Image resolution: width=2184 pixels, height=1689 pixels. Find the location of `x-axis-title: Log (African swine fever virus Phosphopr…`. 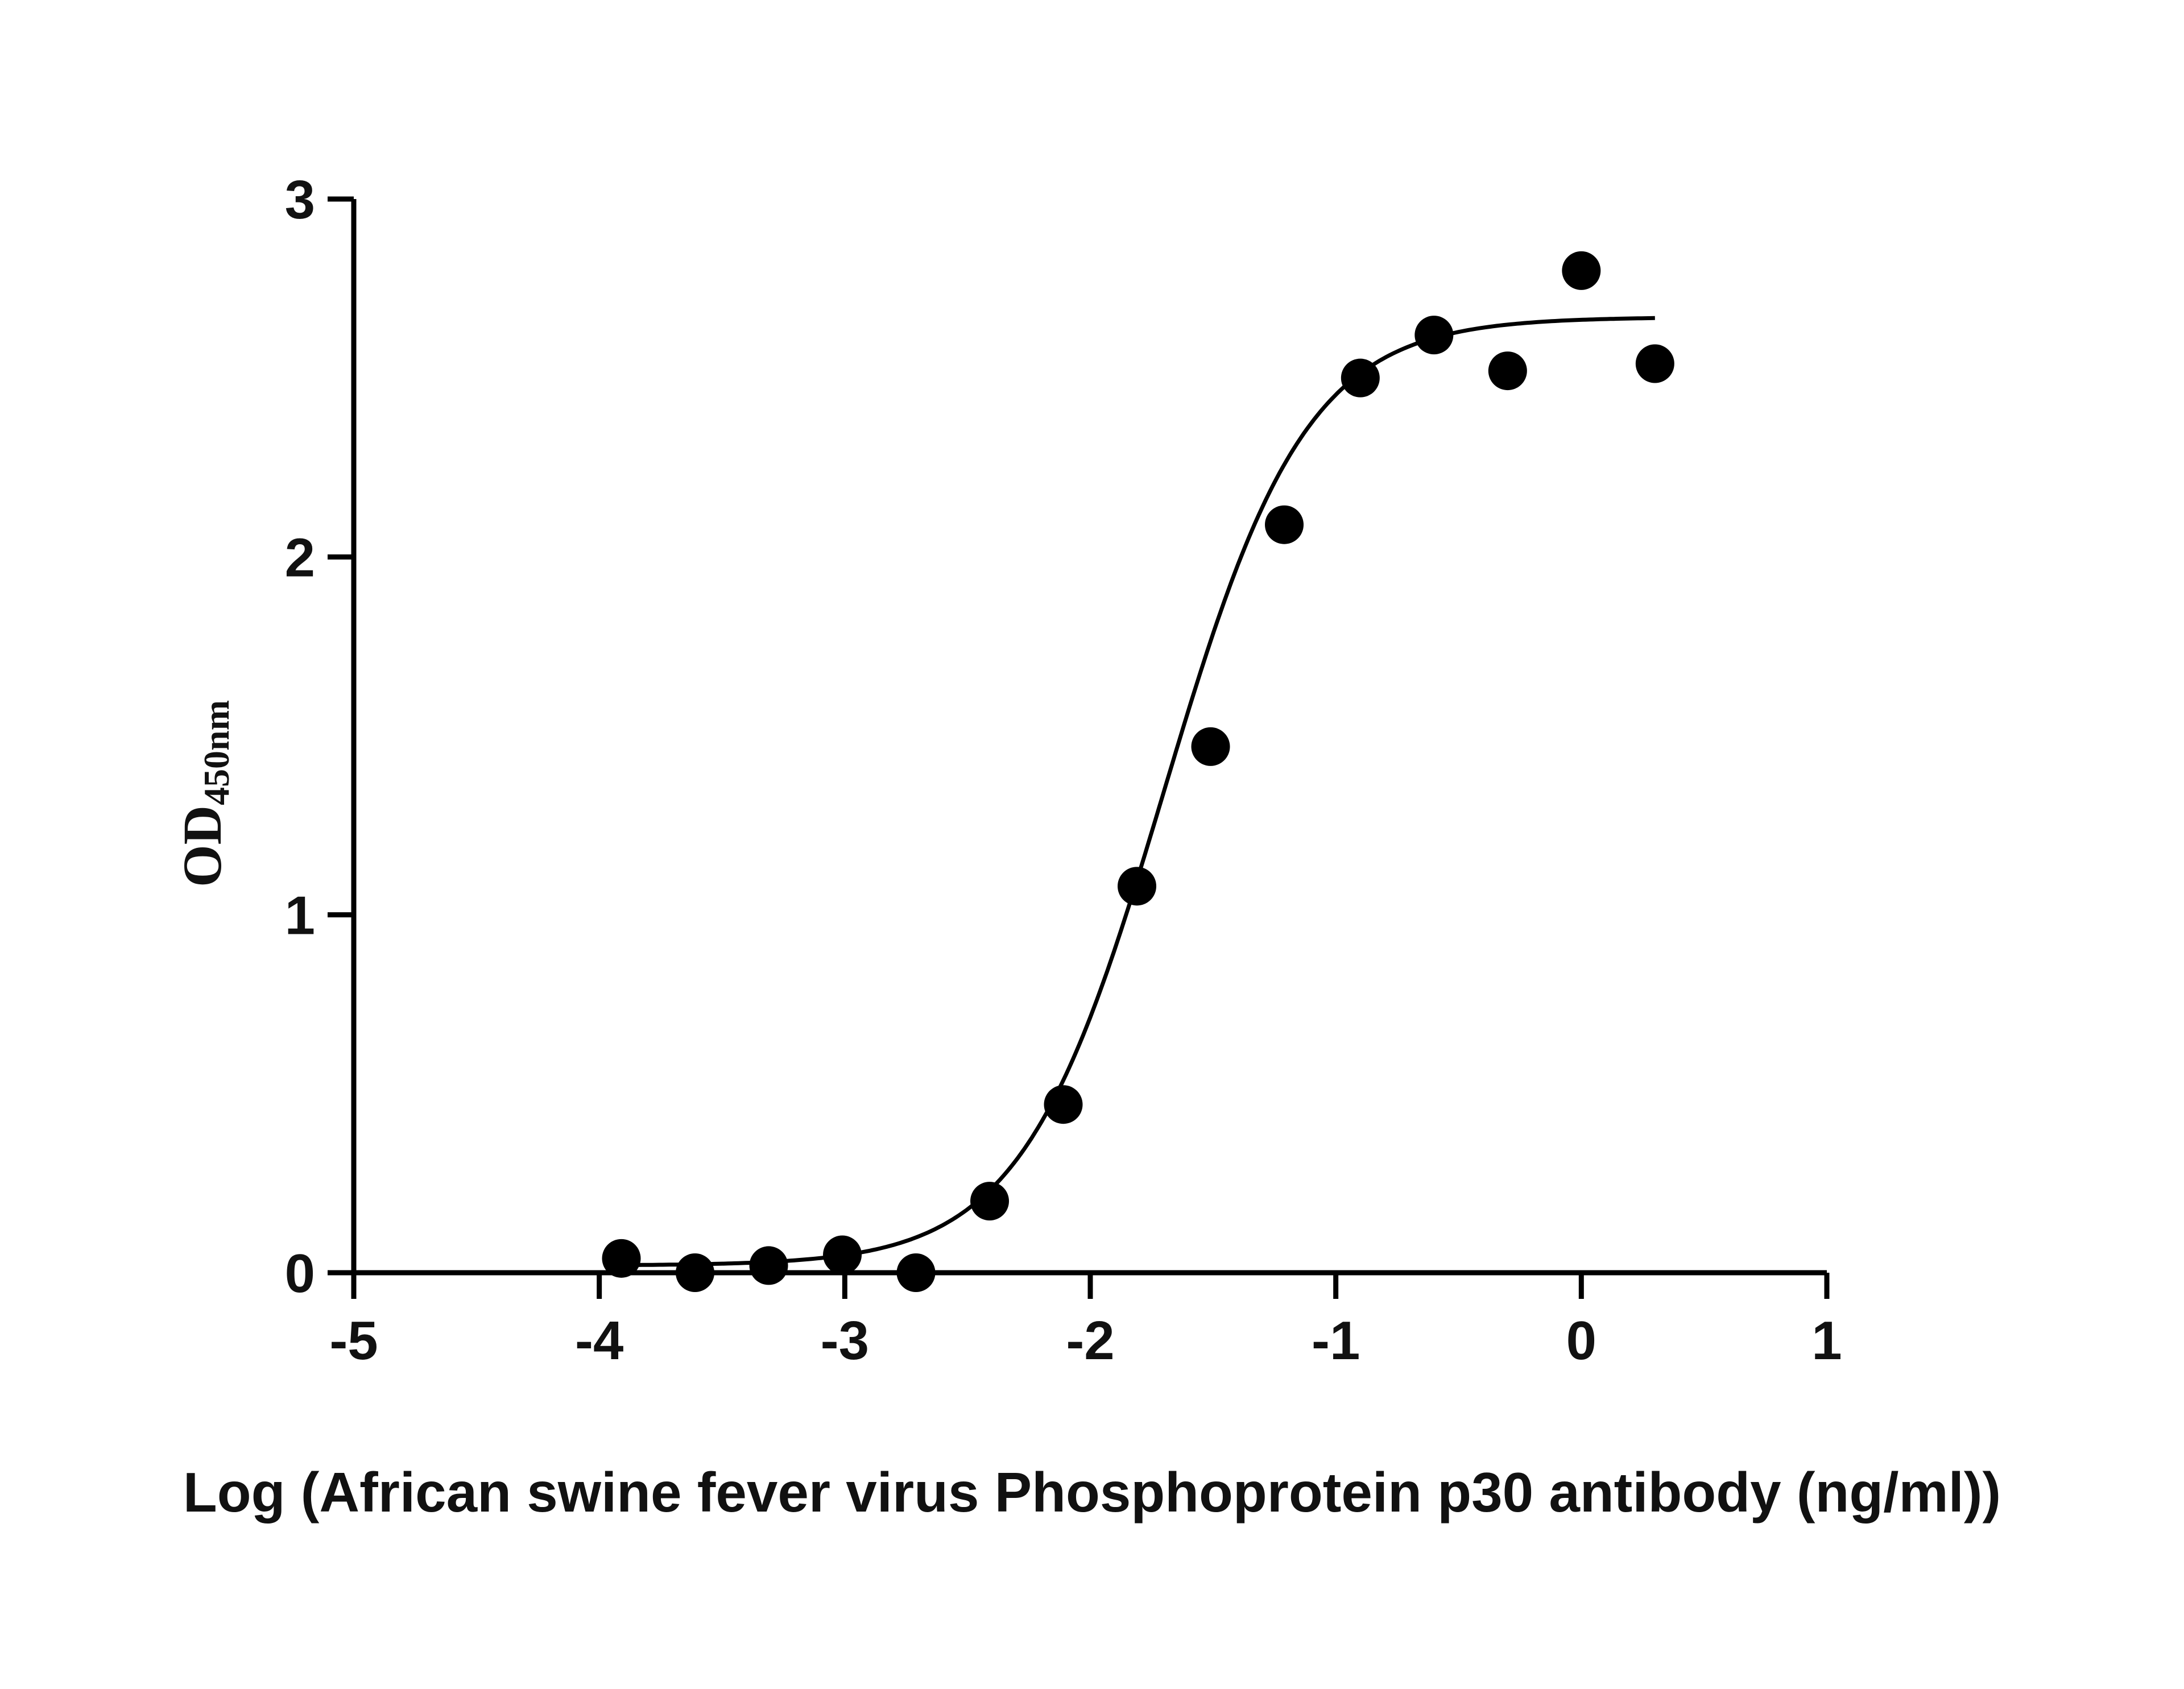

x-axis-title: Log (African swine fever virus Phosphopr… is located at coordinates (1092, 1492).